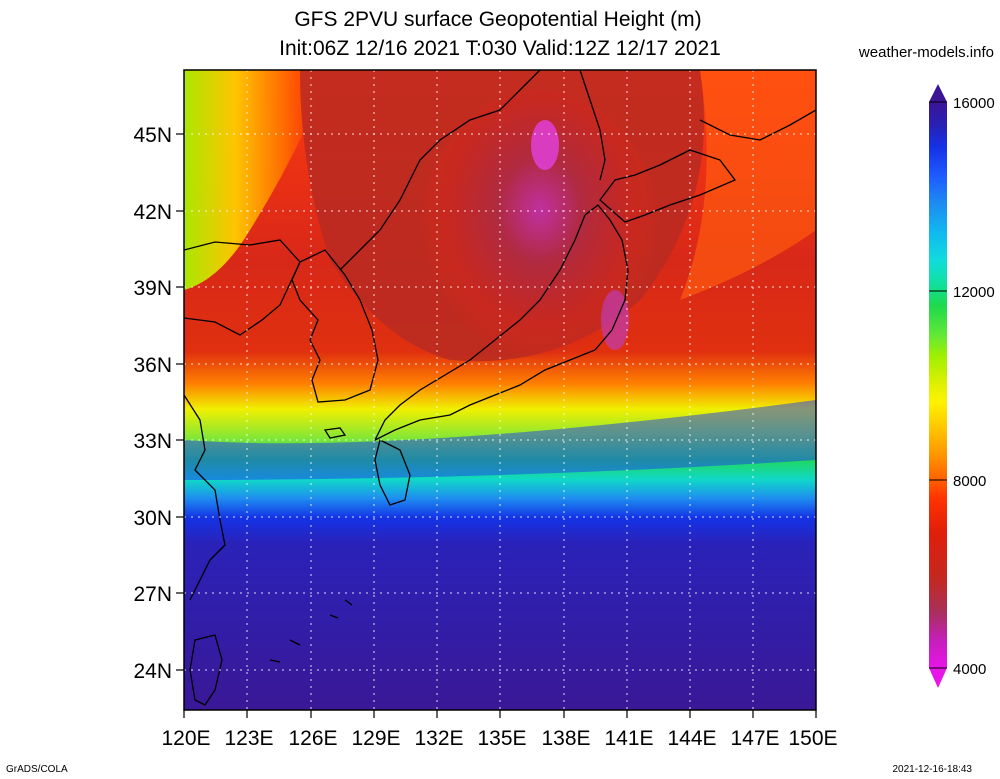 This screenshot has height=779, width=1000. Describe the element at coordinates (438, 738) in the screenshot. I see `lon-label: 132E` at that location.